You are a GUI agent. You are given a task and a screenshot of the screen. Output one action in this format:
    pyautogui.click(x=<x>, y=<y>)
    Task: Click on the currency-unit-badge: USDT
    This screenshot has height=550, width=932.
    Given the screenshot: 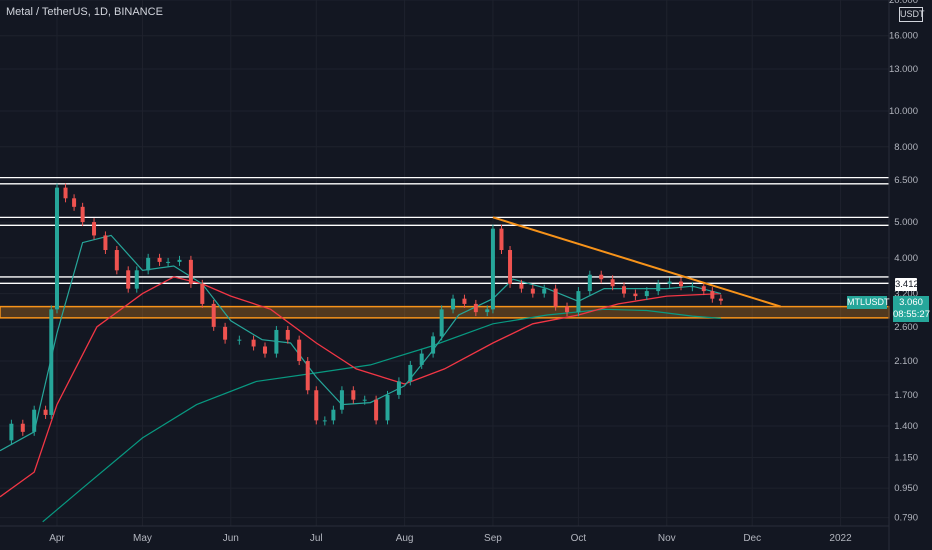 What is the action you would take?
    pyautogui.click(x=912, y=14)
    